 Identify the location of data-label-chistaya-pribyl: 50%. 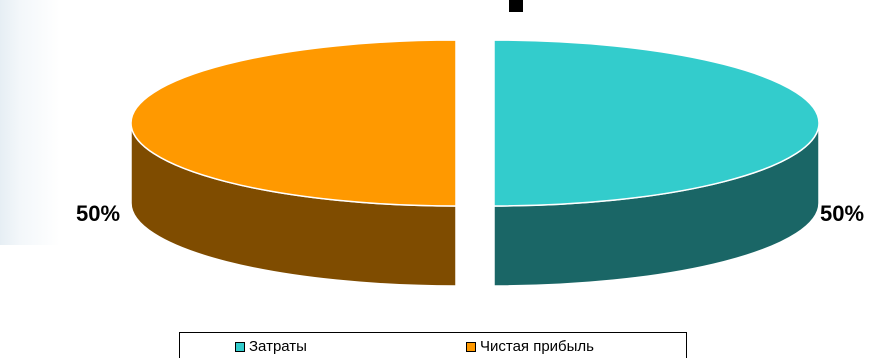
(98, 213).